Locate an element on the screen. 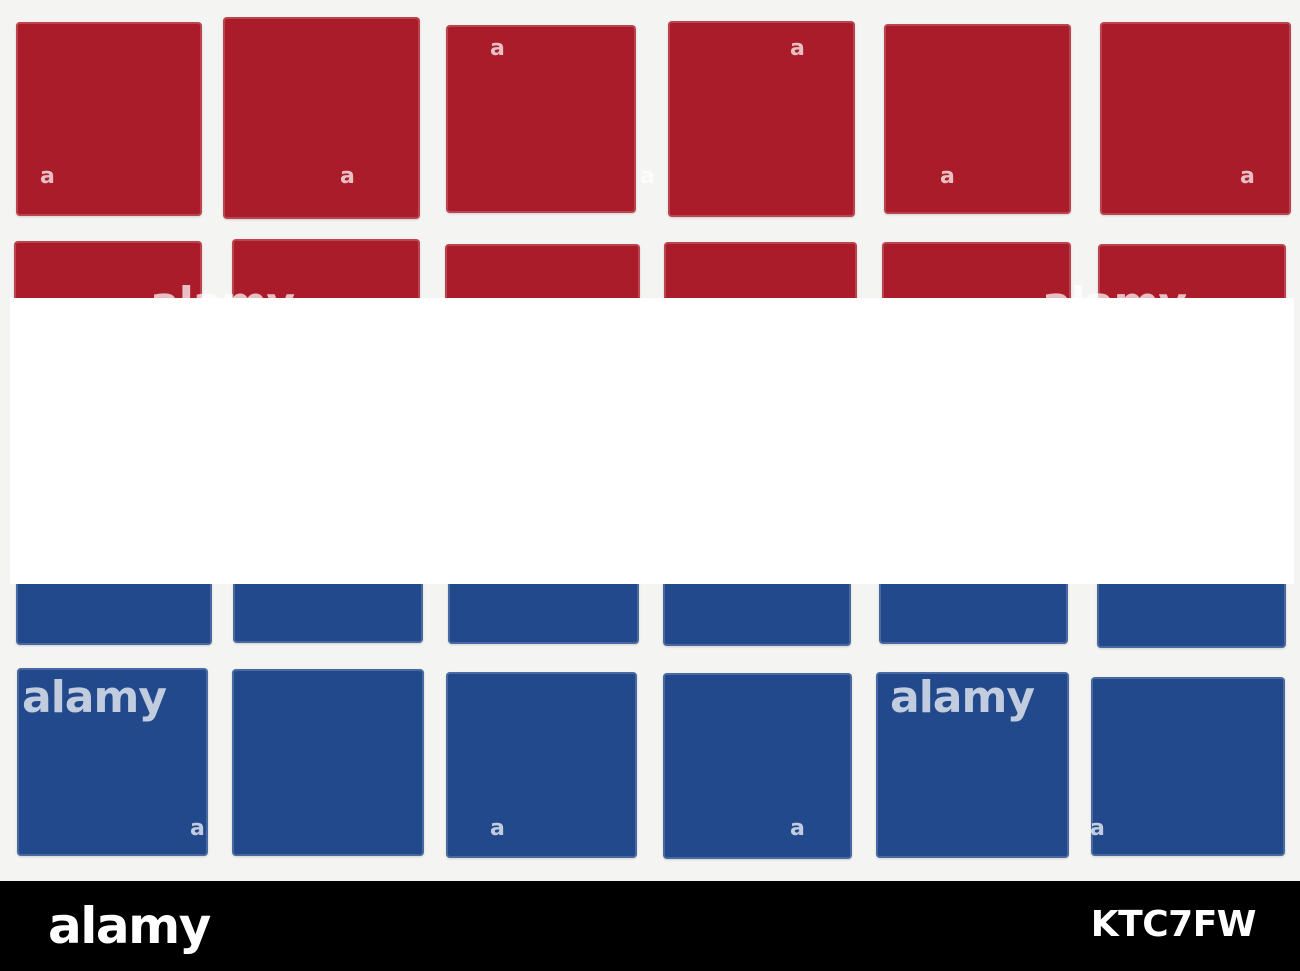  image-id-label: KTC7FW is located at coordinates (1173, 924).